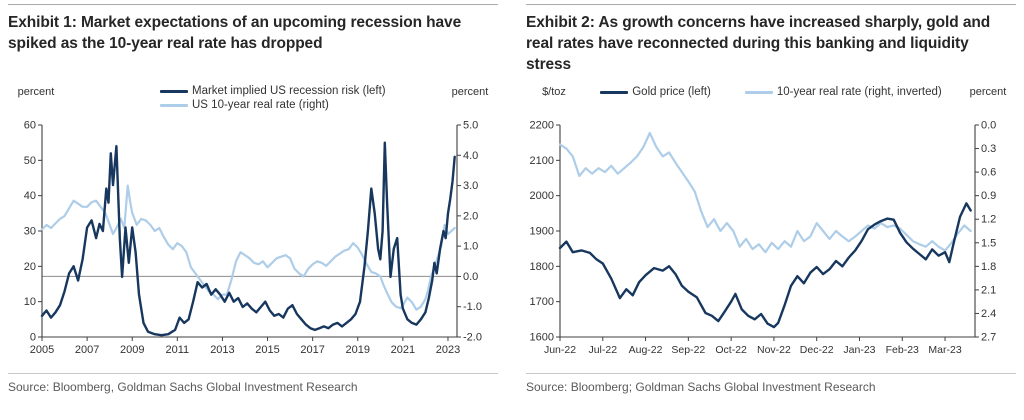 The image size is (1024, 420). Describe the element at coordinates (671, 92) in the screenshot. I see `legend-label: Gold price (left)` at that location.